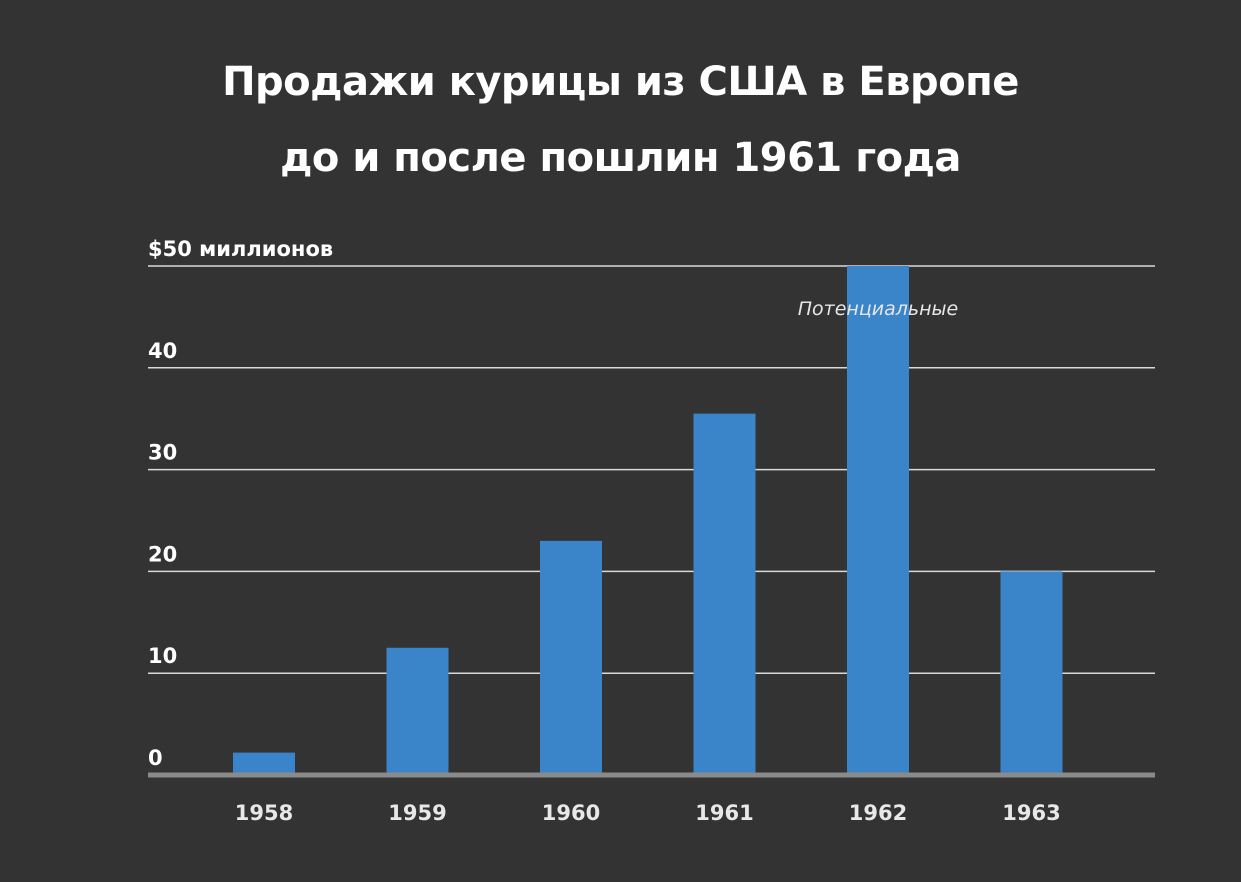 The image size is (1241, 882). I want to click on bar-1960, so click(571, 657).